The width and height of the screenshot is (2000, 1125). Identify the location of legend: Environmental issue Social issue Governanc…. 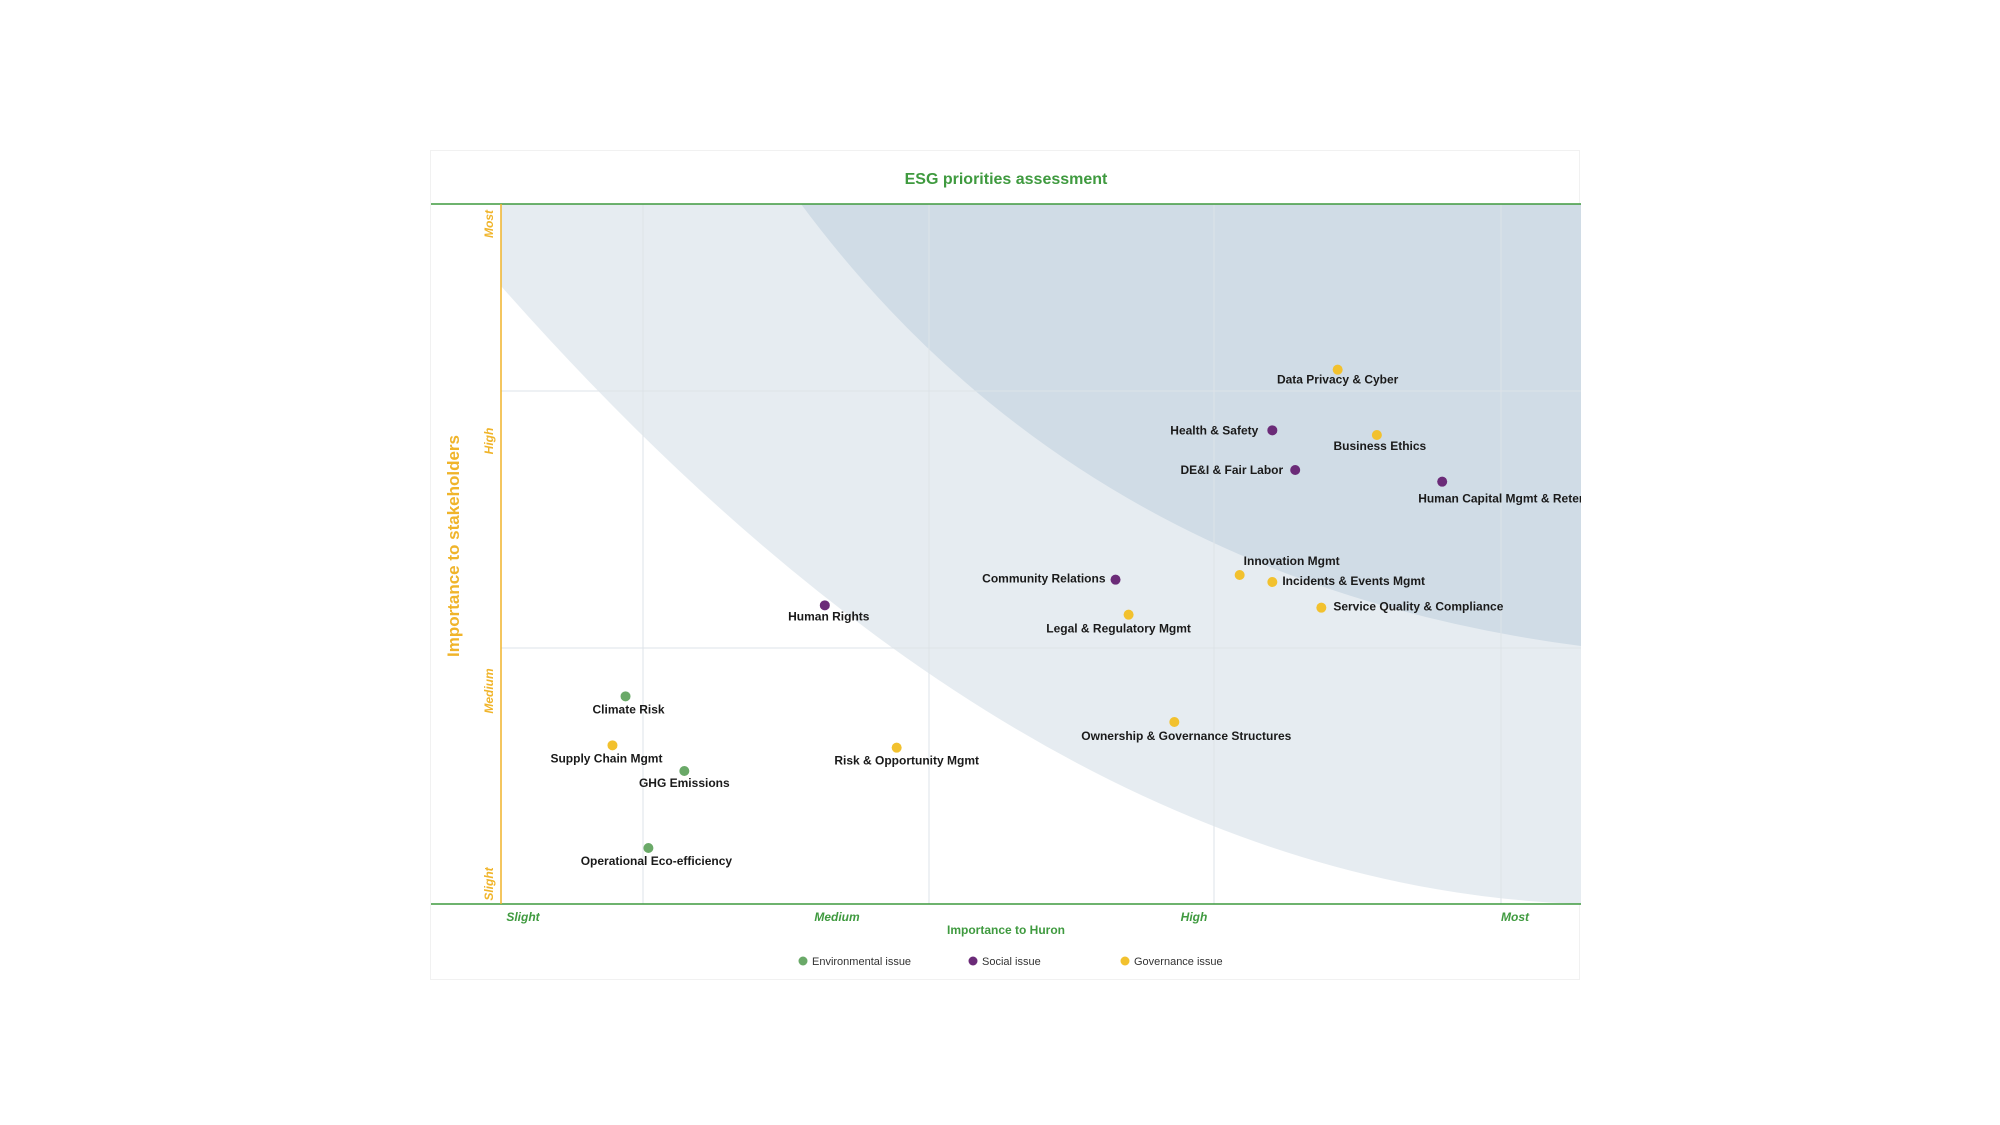
(1010, 962).